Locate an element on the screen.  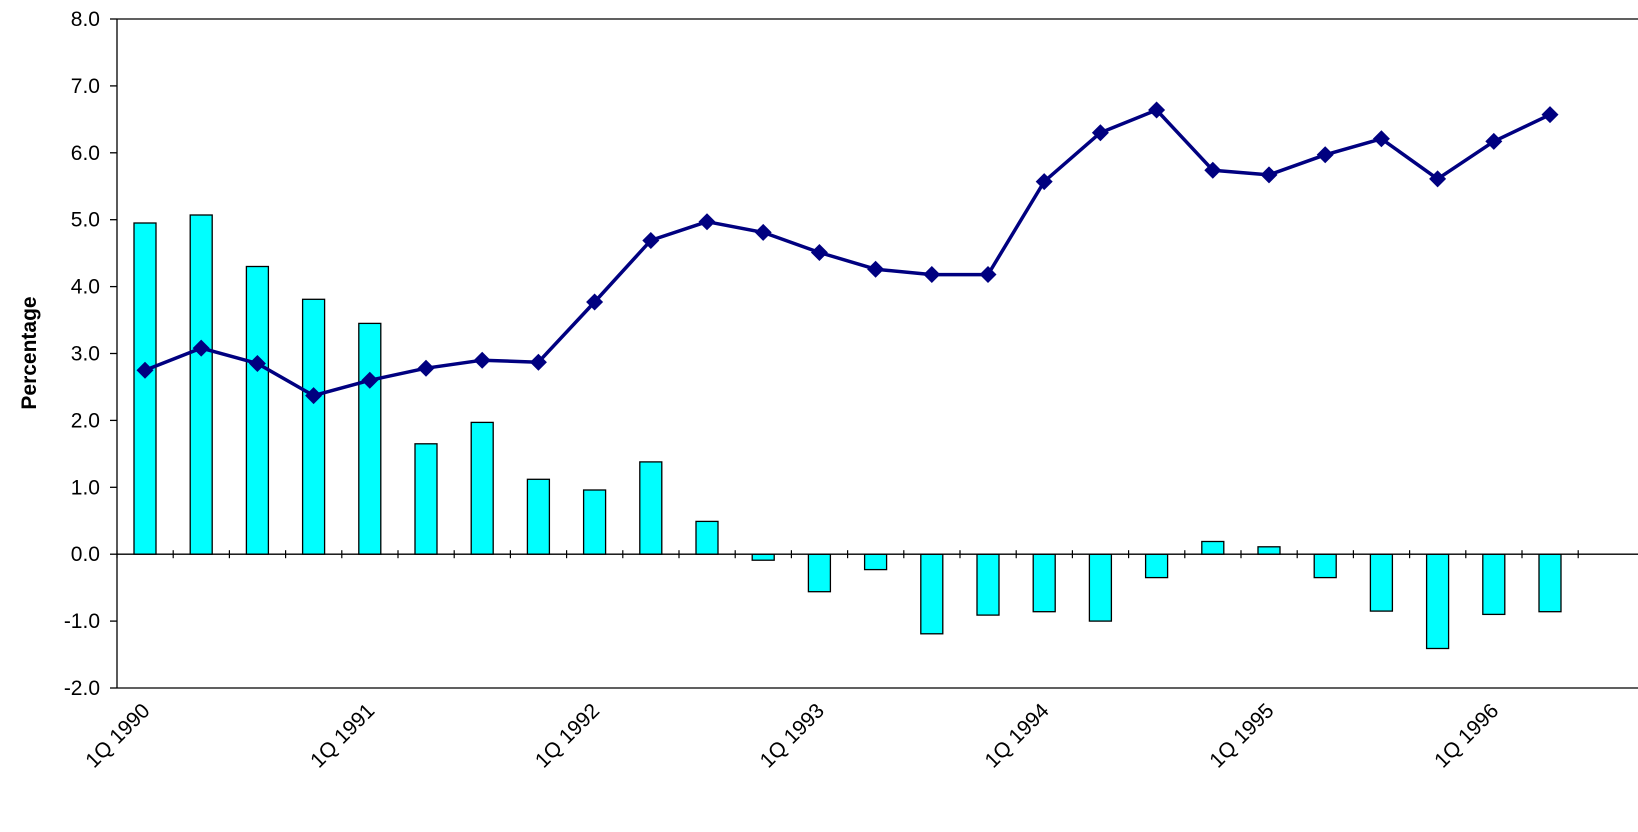
y-tick-label: -1.0 is located at coordinates (82, 621).